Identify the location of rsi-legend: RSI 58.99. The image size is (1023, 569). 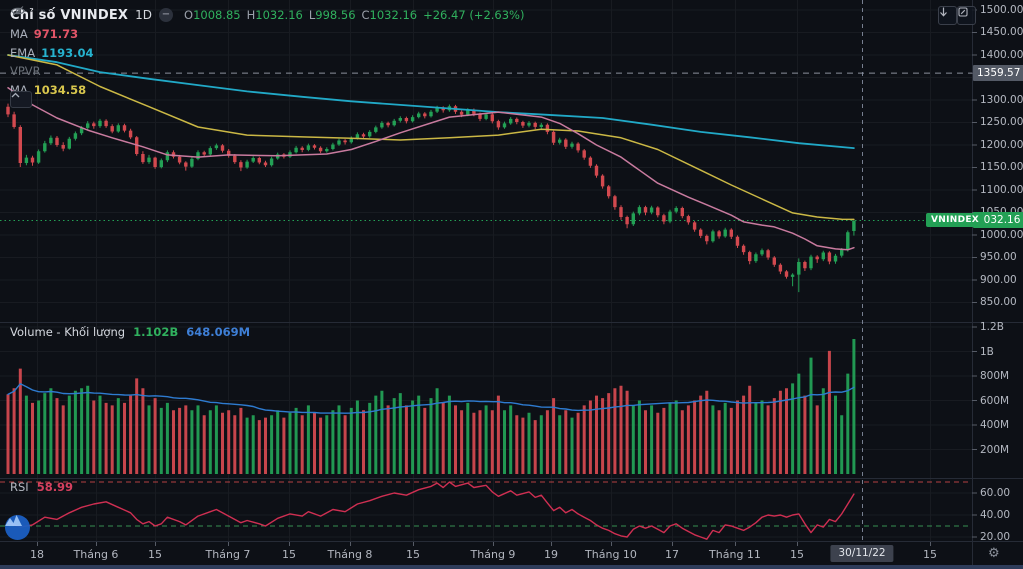
(41, 487).